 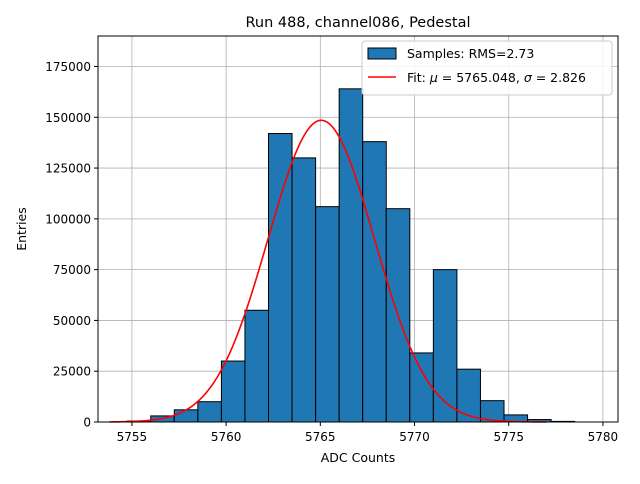 What do you see at coordinates (508, 437) in the screenshot?
I see `x-tick-label: 5775` at bounding box center [508, 437].